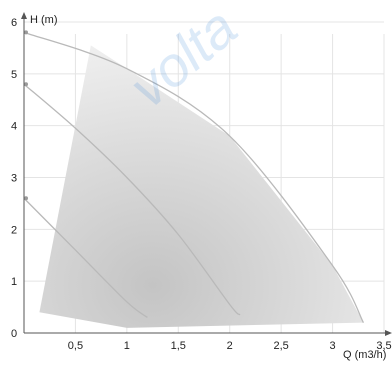 Image resolution: width=392 pixels, height=374 pixels. Describe the element at coordinates (230, 346) in the screenshot. I see `x-tick-label: 2` at that location.